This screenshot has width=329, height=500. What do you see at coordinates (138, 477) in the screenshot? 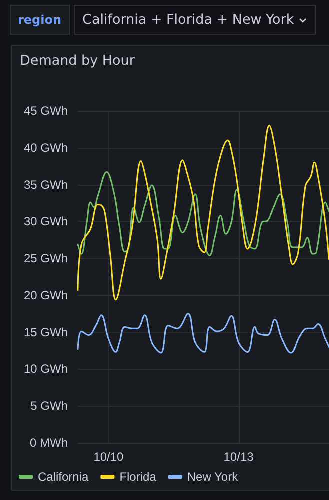
I see `legend-label: Florida` at bounding box center [138, 477].